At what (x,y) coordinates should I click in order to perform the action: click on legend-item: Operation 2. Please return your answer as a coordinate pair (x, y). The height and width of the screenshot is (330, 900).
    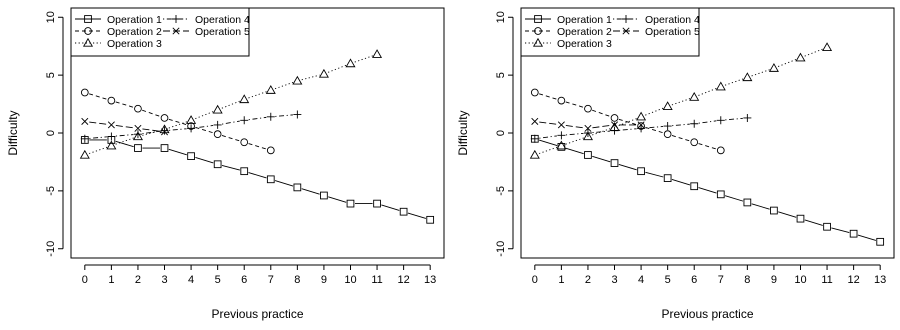
    Looking at the image, I should click on (118, 32).